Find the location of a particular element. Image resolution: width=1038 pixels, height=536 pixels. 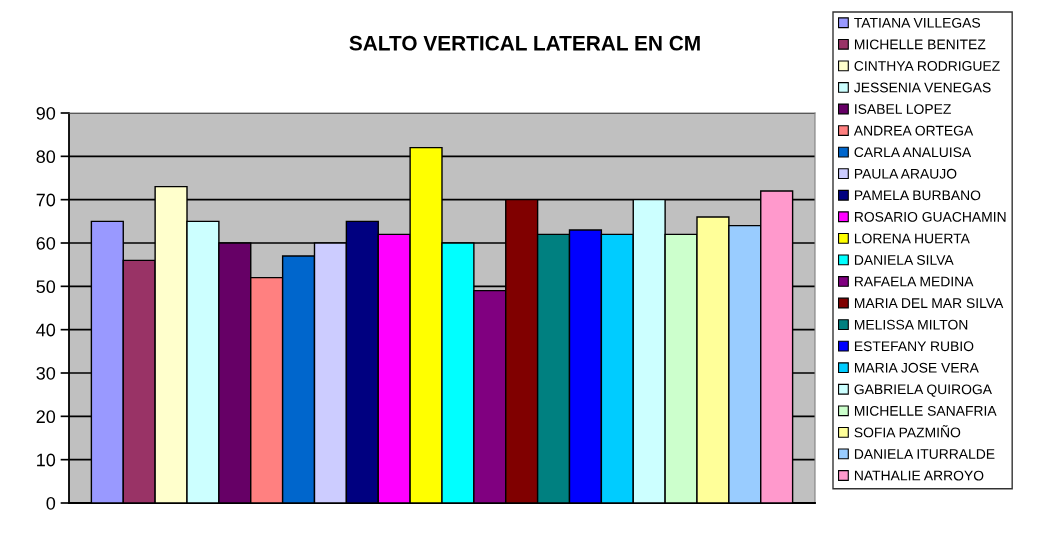

y-tick-label: 10 is located at coordinates (46, 460).